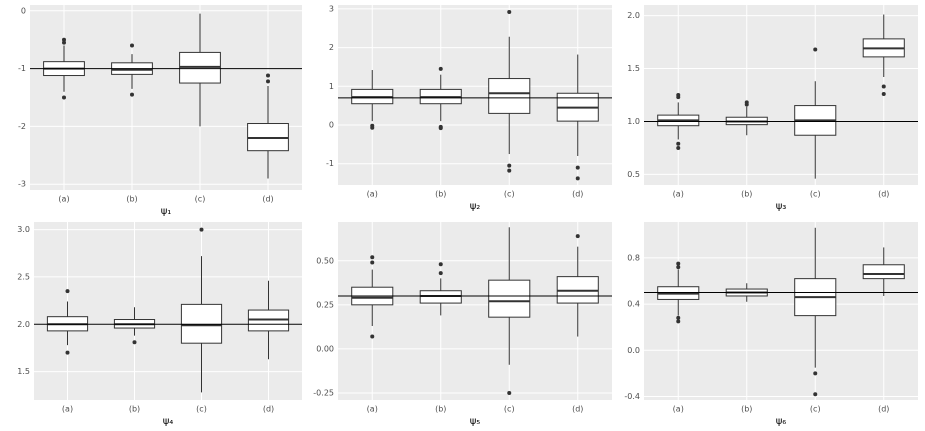 Image resolution: width=925 pixels, height=431 pixels. I want to click on x-axis-label: ψ₄, so click(168, 421).